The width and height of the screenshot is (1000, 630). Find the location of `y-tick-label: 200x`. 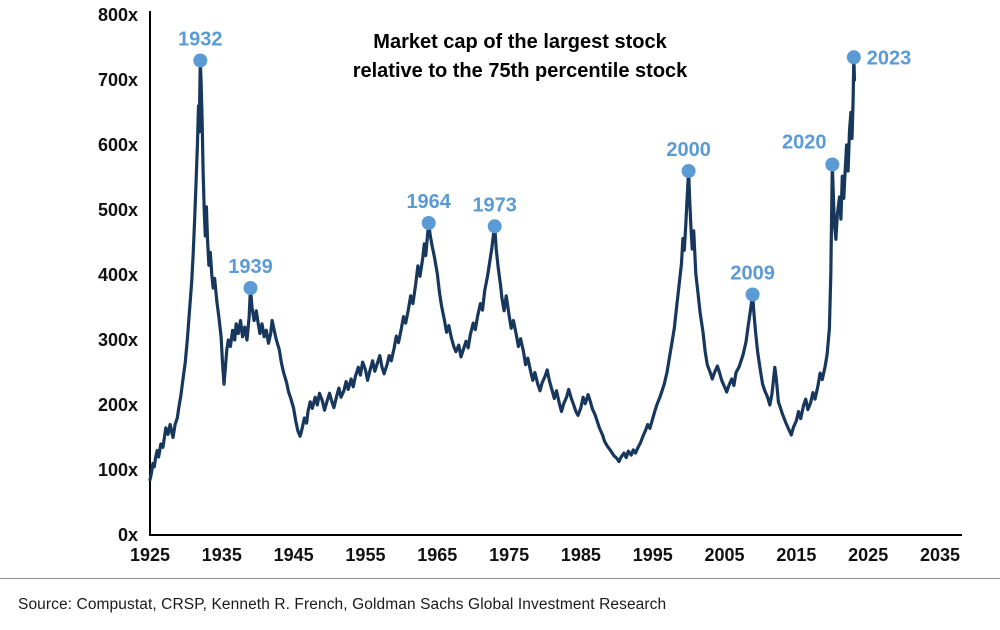

y-tick-label: 200x is located at coordinates (118, 405).